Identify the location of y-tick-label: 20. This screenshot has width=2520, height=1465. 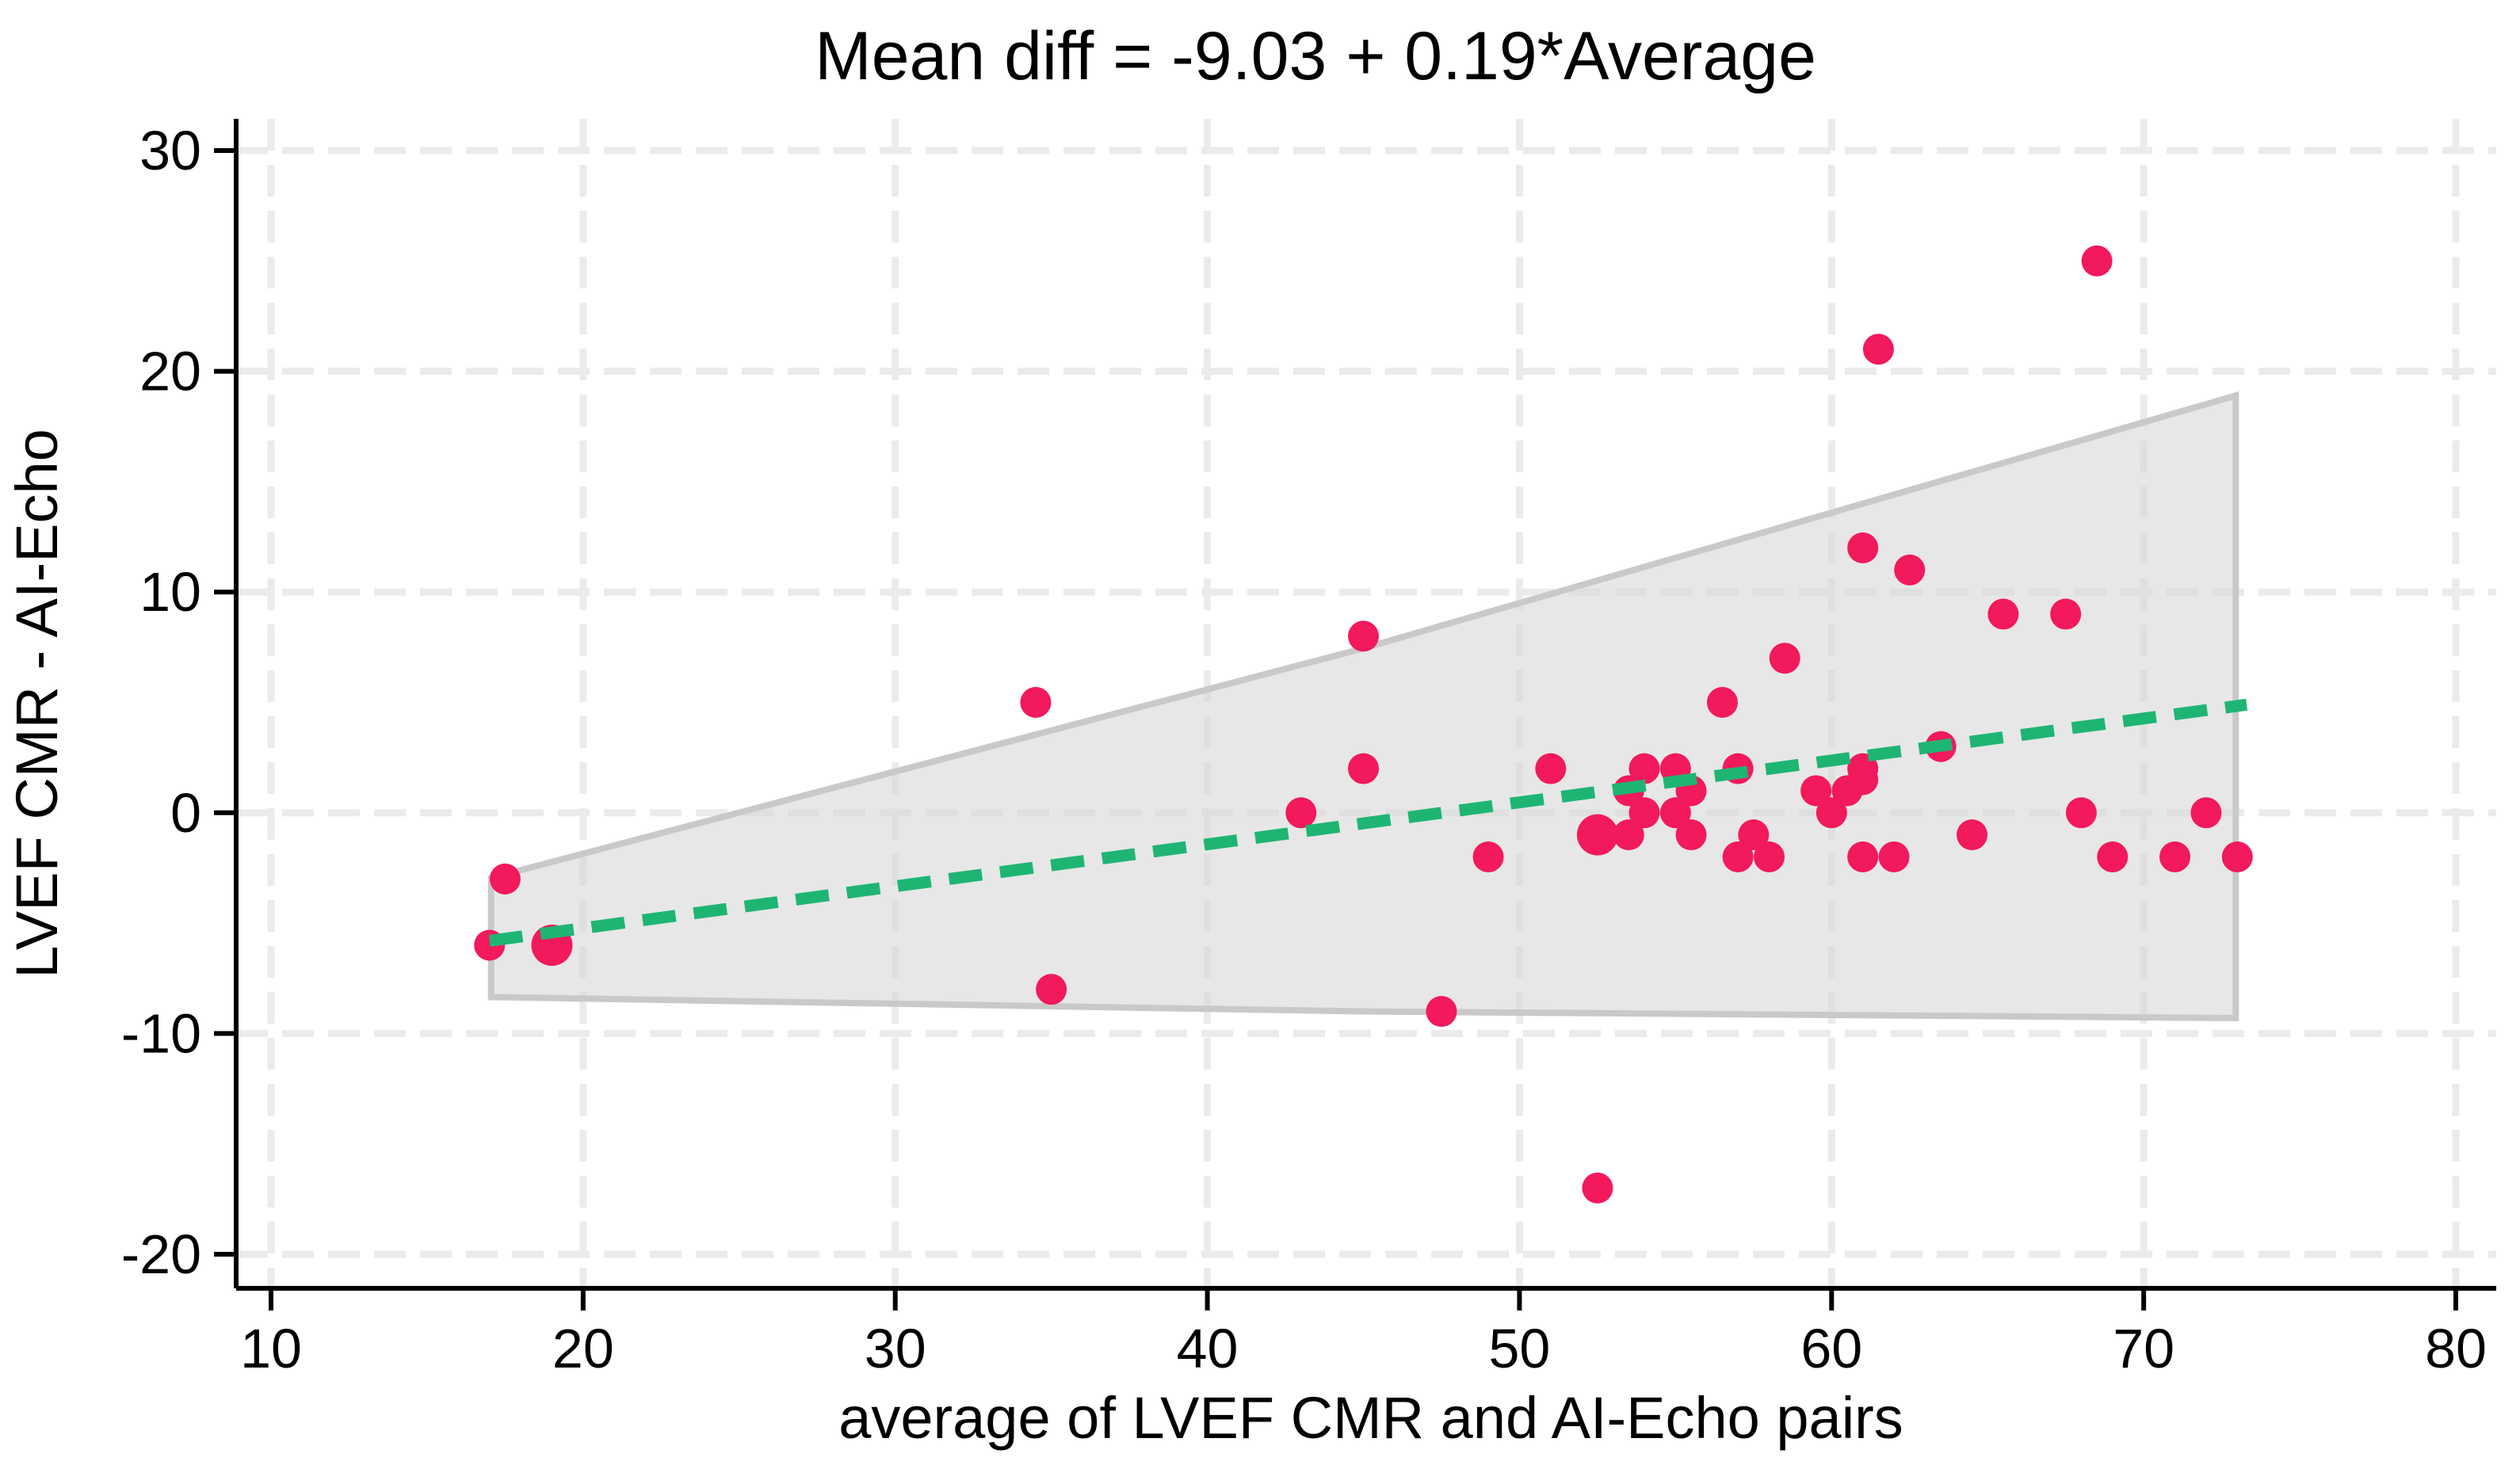
(170, 371).